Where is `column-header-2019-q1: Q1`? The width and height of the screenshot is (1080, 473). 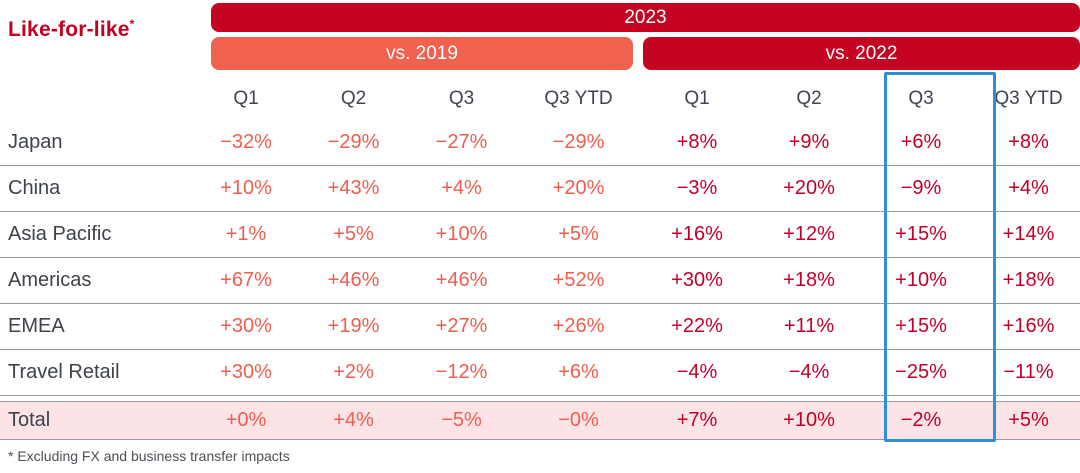 column-header-2019-q1: Q1 is located at coordinates (246, 98).